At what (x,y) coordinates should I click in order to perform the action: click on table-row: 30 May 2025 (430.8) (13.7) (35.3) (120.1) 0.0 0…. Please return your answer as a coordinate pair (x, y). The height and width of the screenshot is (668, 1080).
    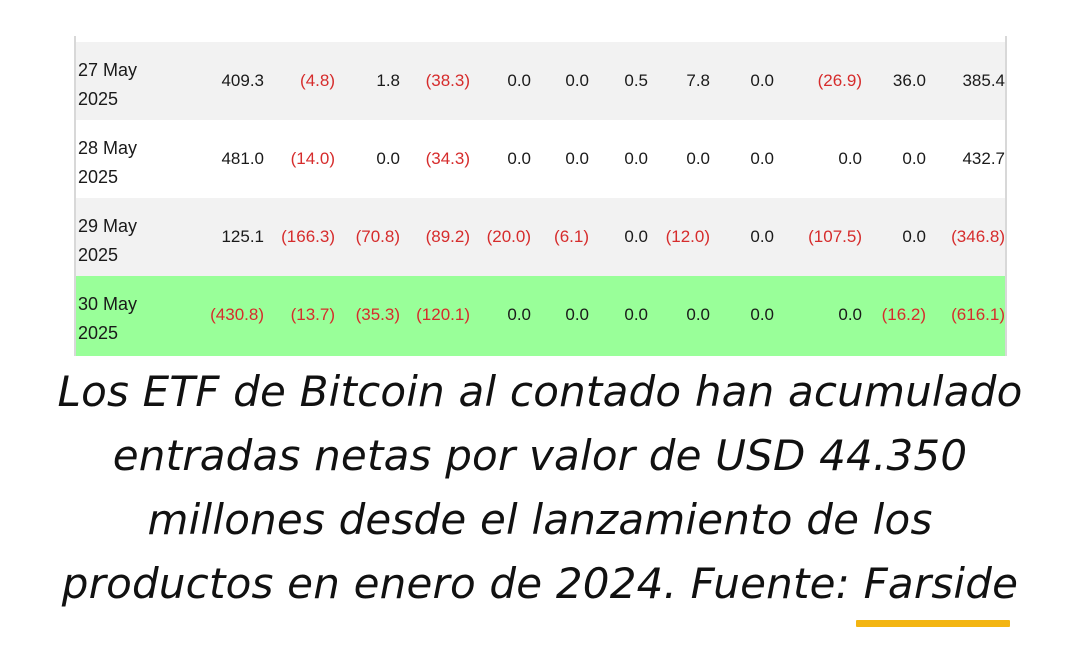
    Looking at the image, I should click on (540, 316).